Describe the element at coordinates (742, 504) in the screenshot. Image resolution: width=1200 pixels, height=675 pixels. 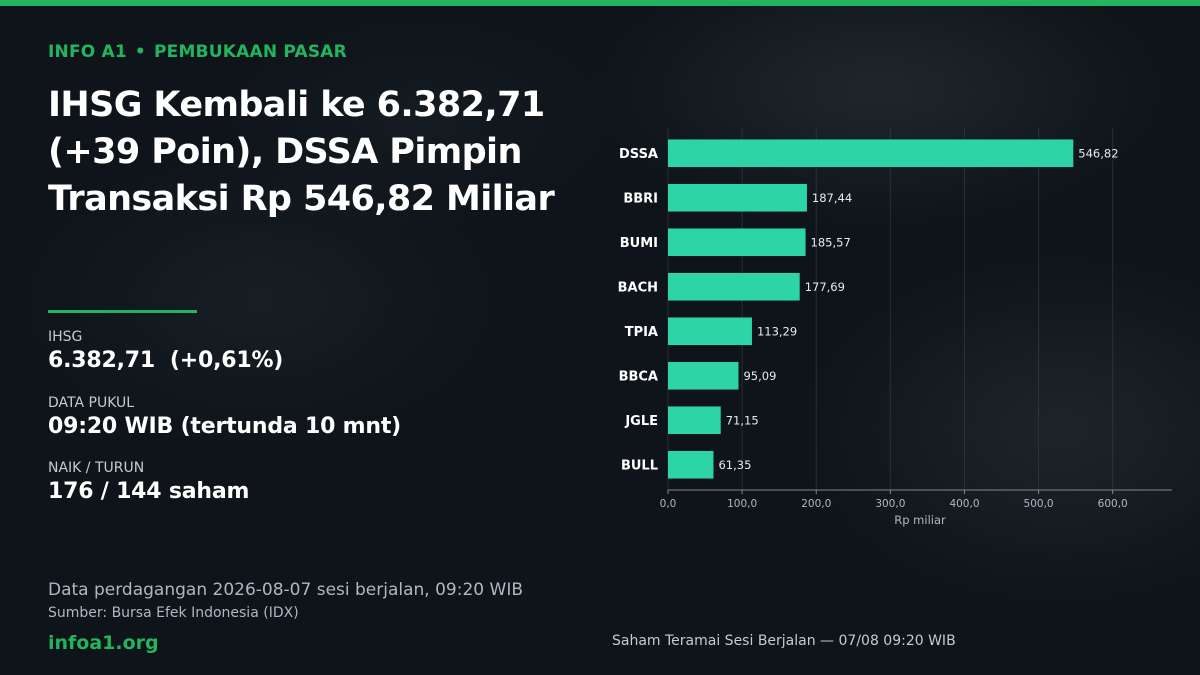
I see `x-tick-label: 100,0` at that location.